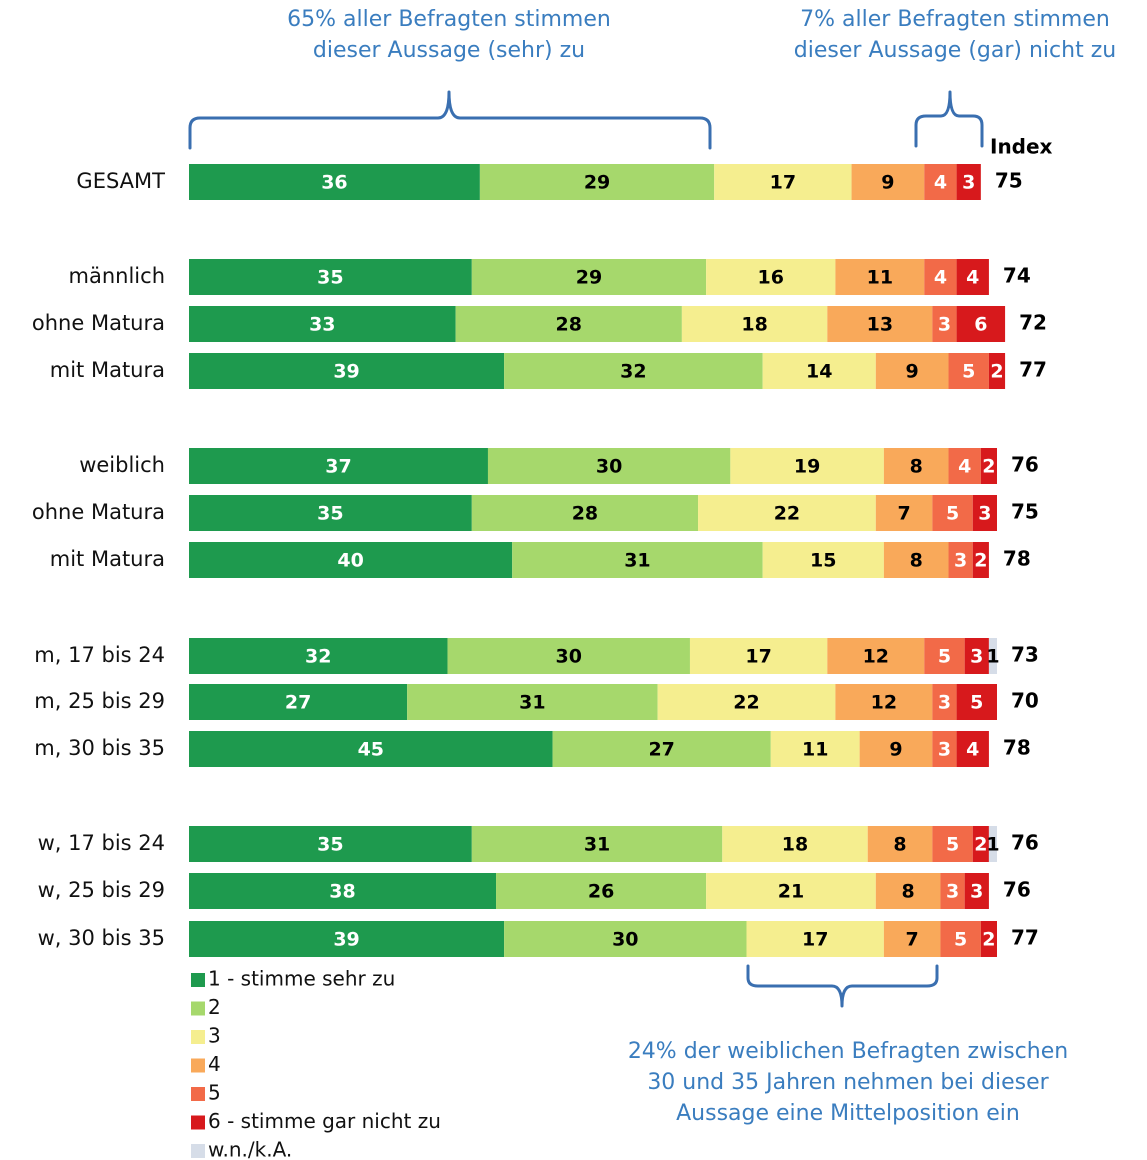  I want to click on data-label: 16, so click(771, 278).